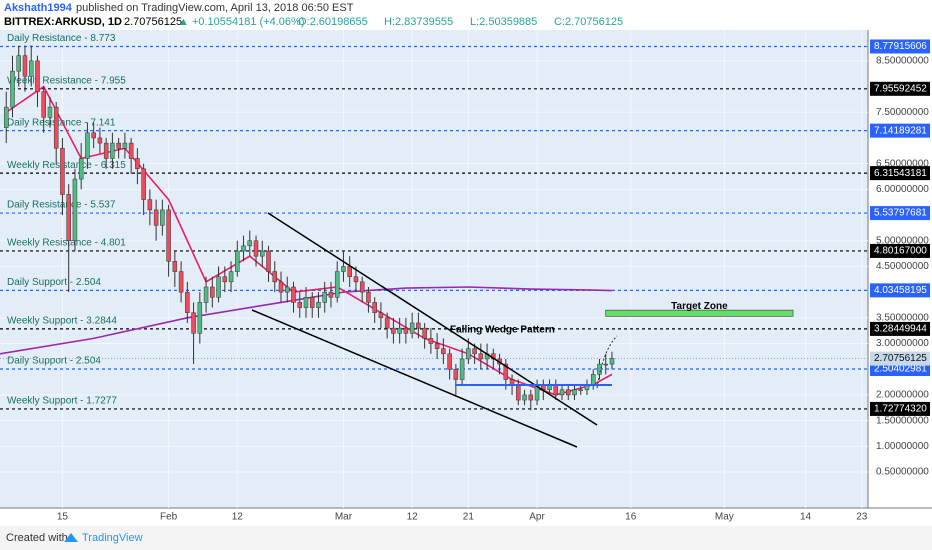 This screenshot has height=550, width=932. Describe the element at coordinates (902, 420) in the screenshot. I see `y-tick-label: 1.50000000` at that location.